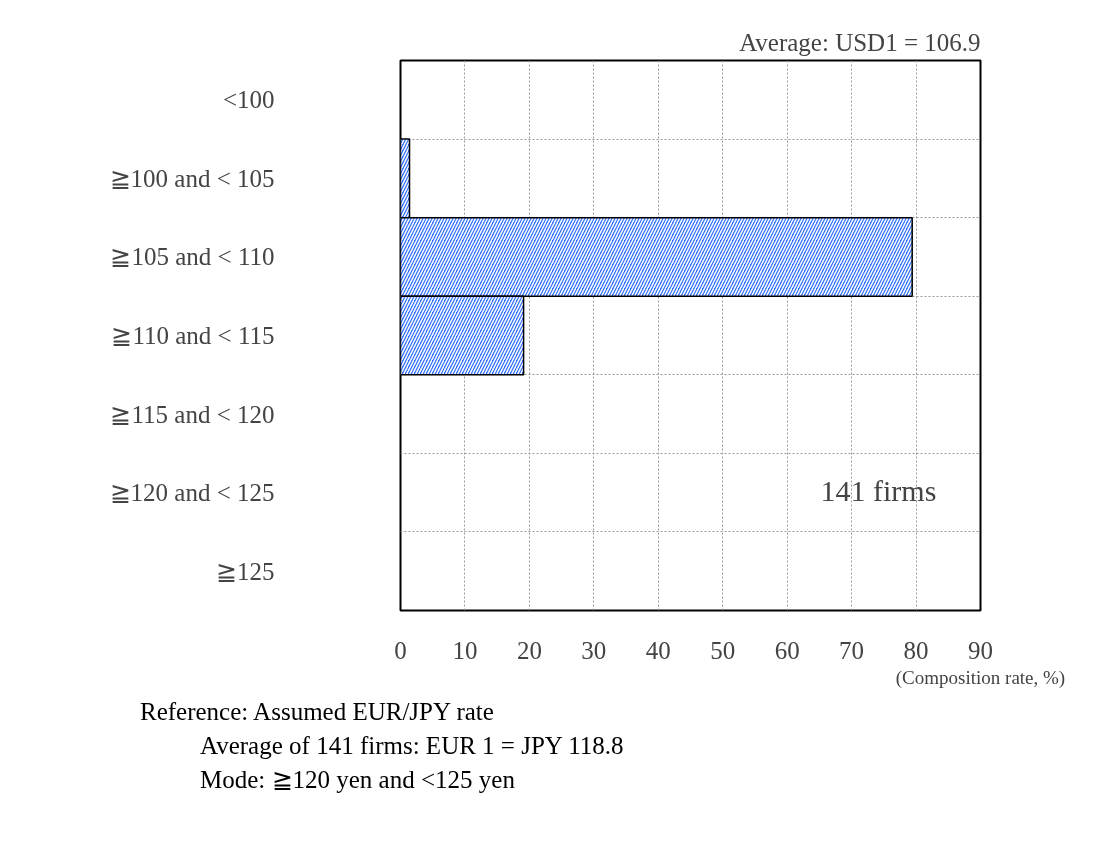 The image size is (1097, 844). What do you see at coordinates (248, 100) in the screenshot?
I see `y-tick-label: <100` at bounding box center [248, 100].